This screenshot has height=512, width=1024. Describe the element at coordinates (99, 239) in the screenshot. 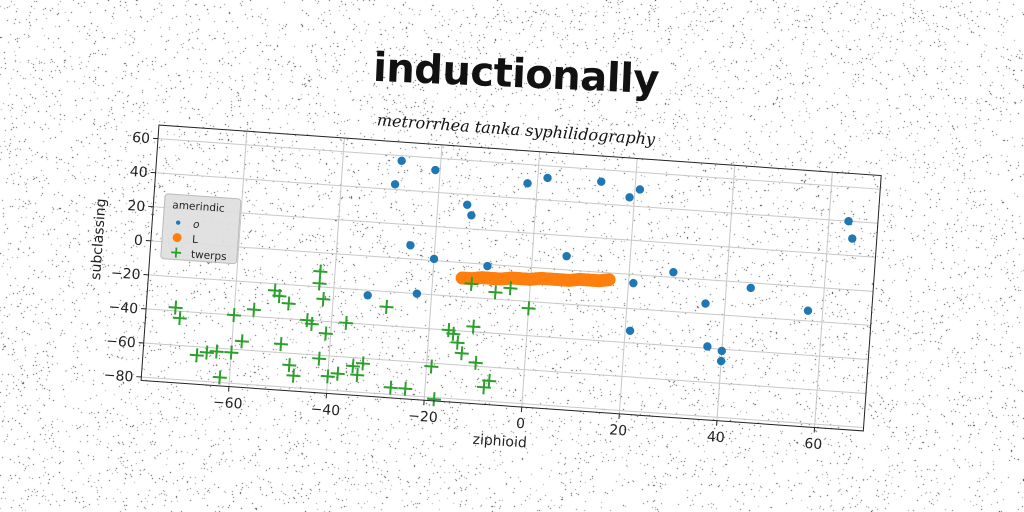

I see `y-axis-label: subclassing` at that location.